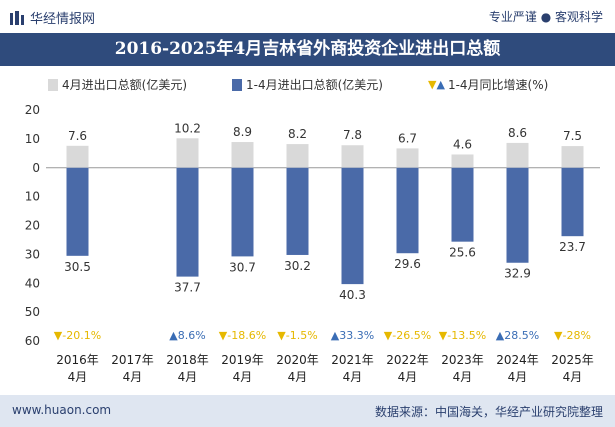  What do you see at coordinates (36, 168) in the screenshot?
I see `y-tick-label: 0` at bounding box center [36, 168].